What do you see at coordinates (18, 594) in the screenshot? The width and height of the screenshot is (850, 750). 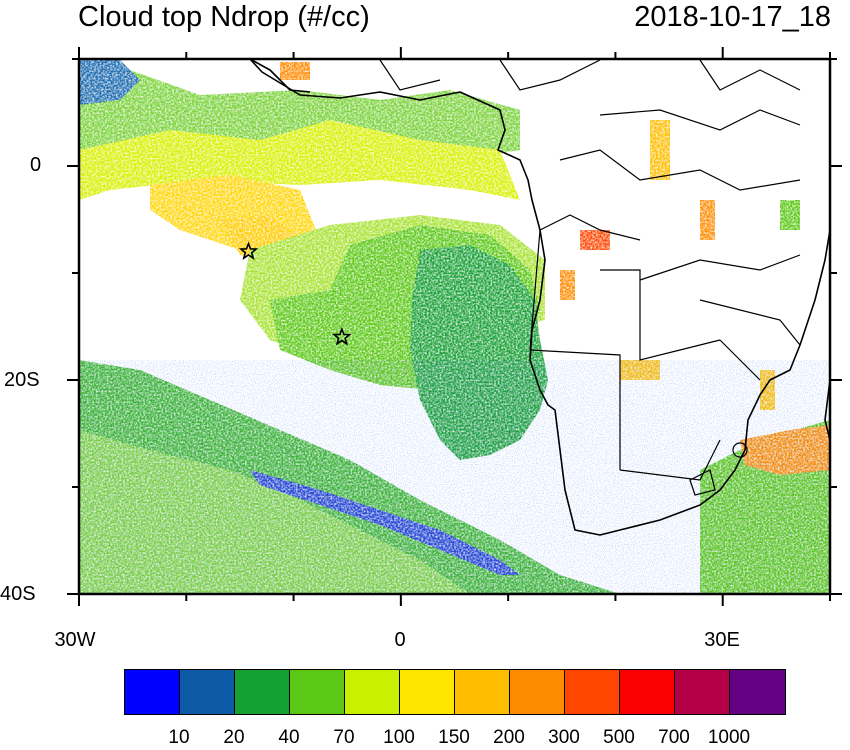 I see `lat-label-40s: 40S` at bounding box center [18, 594].